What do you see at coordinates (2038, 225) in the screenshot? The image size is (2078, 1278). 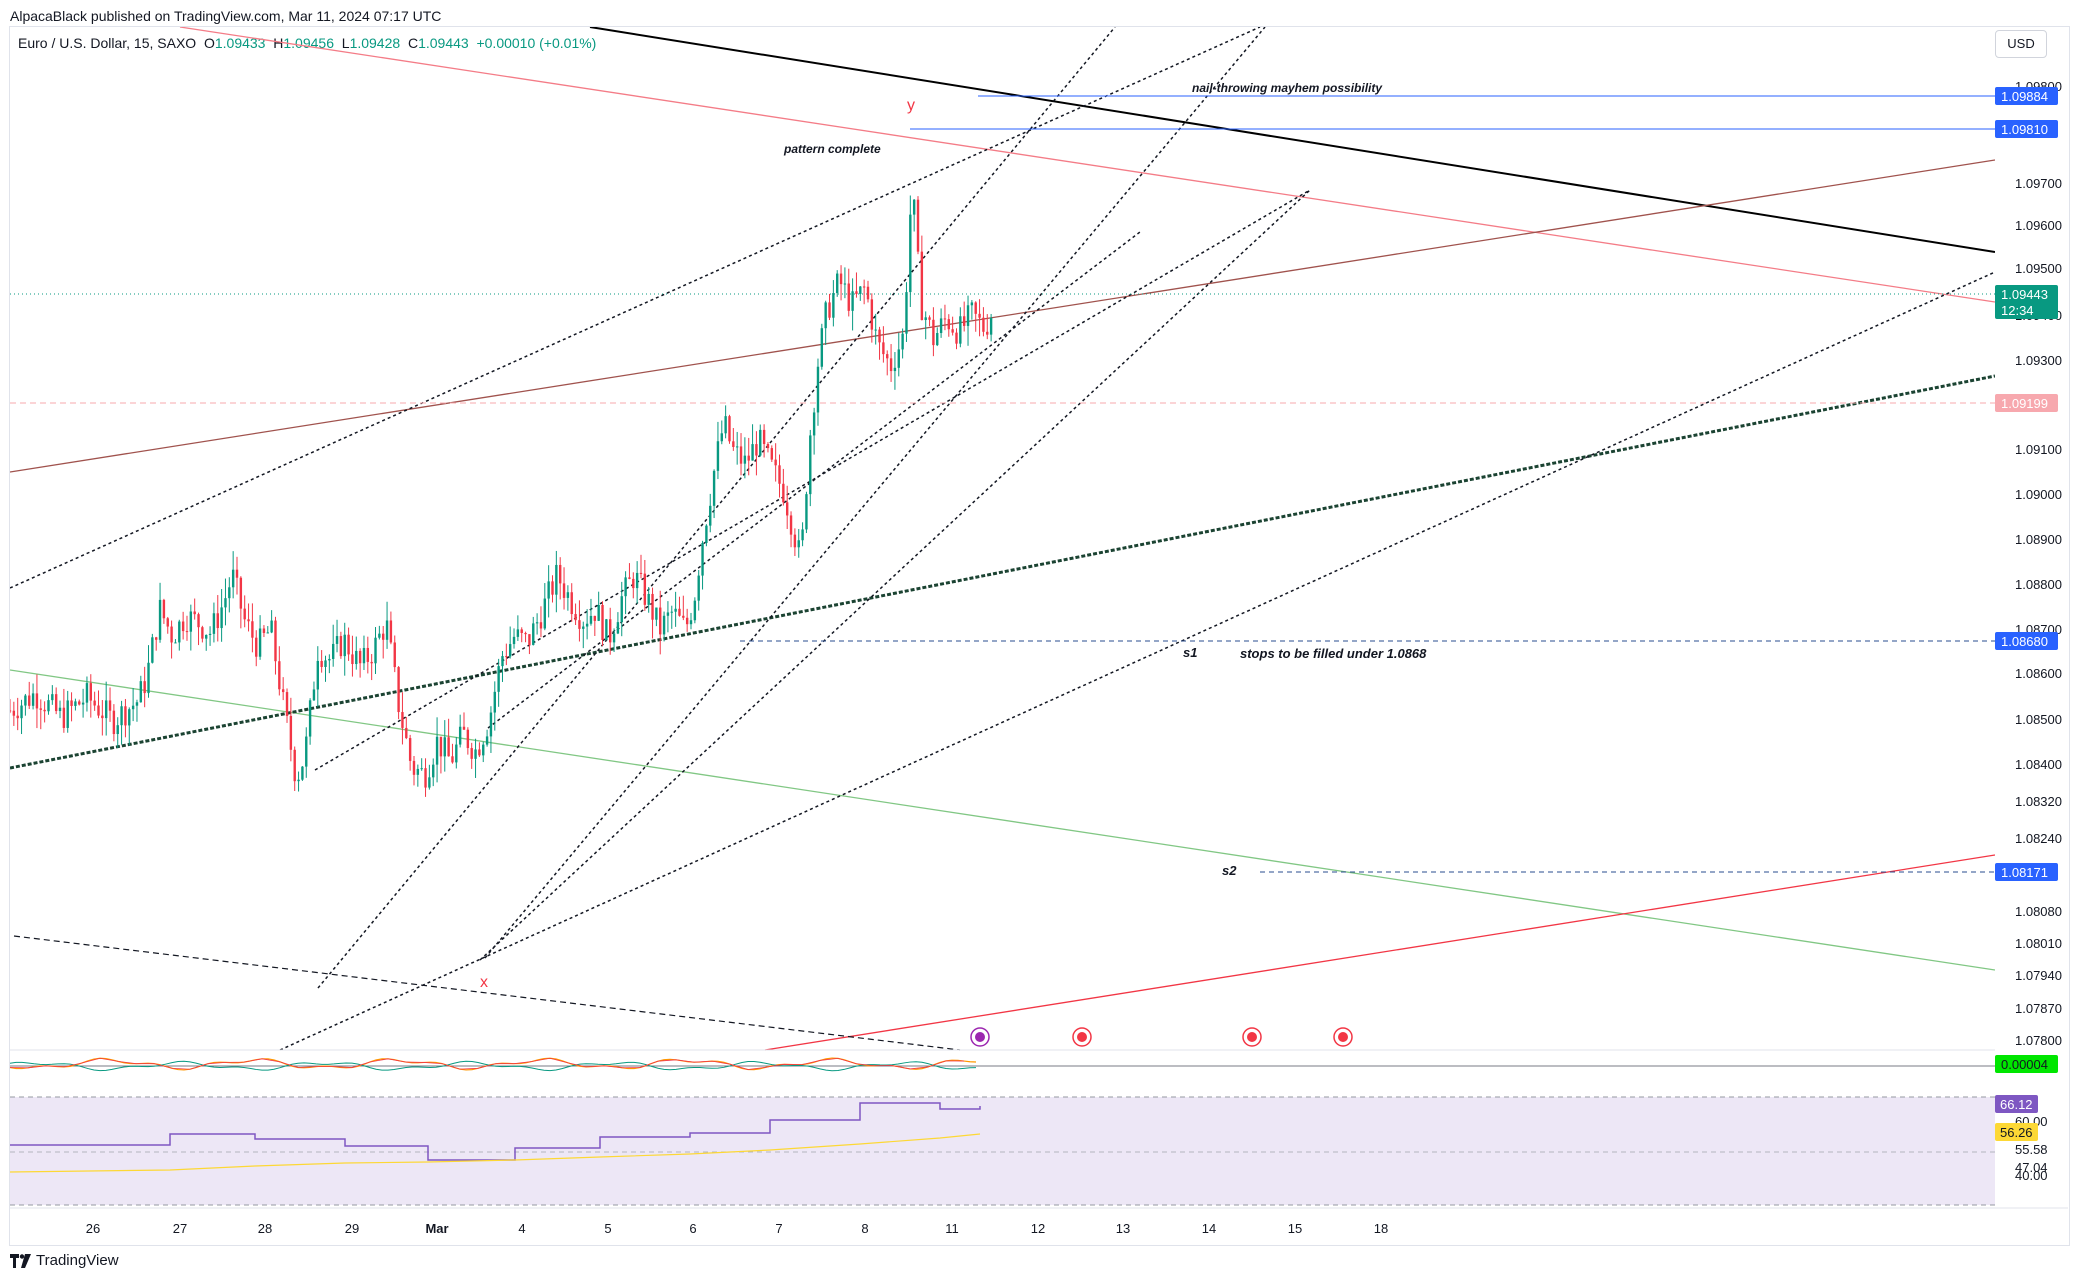 I see `y-tick-label: 1.09600` at bounding box center [2038, 225].